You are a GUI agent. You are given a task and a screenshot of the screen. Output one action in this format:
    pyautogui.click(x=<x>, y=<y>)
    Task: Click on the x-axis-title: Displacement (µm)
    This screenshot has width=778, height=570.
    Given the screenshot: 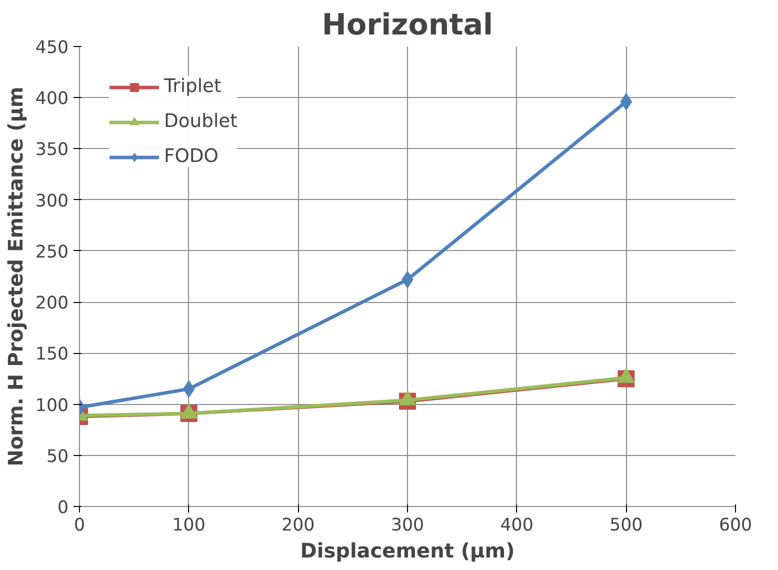 What is the action you would take?
    pyautogui.click(x=407, y=550)
    